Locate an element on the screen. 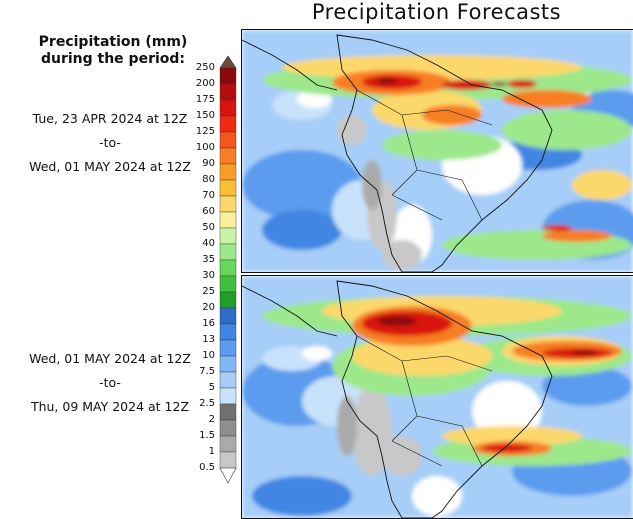 This screenshot has width=633, height=519. legend-heading: Precipitation (mm) during the period: is located at coordinates (113, 51).